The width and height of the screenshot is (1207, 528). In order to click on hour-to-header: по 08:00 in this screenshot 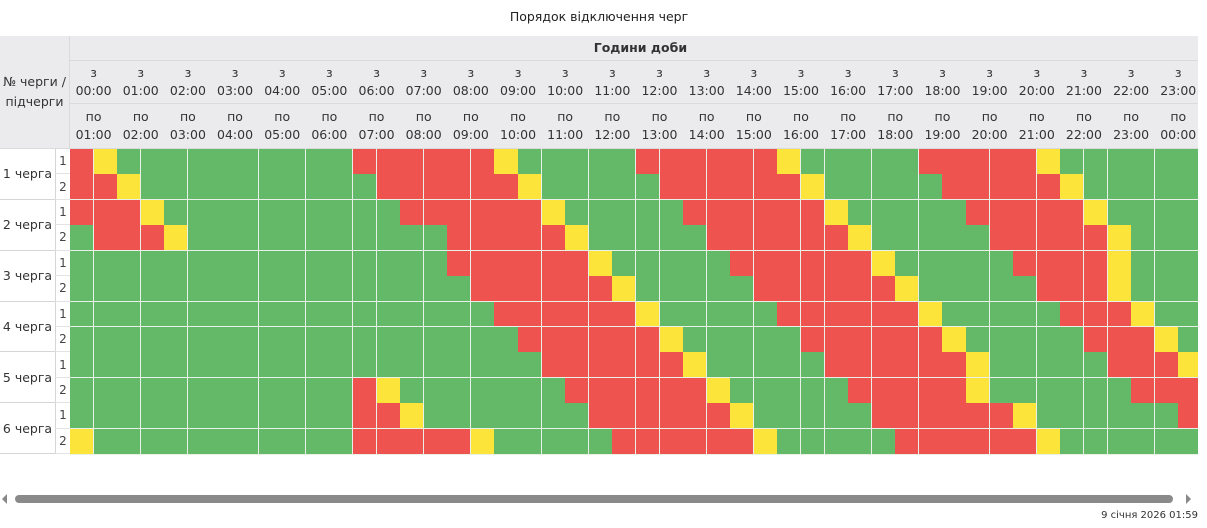, I will do `click(424, 126)`.